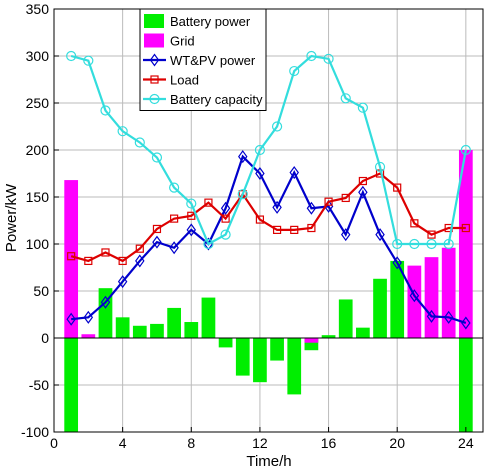 The width and height of the screenshot is (484, 471). I want to click on y-tick-label: 250, so click(38, 103).